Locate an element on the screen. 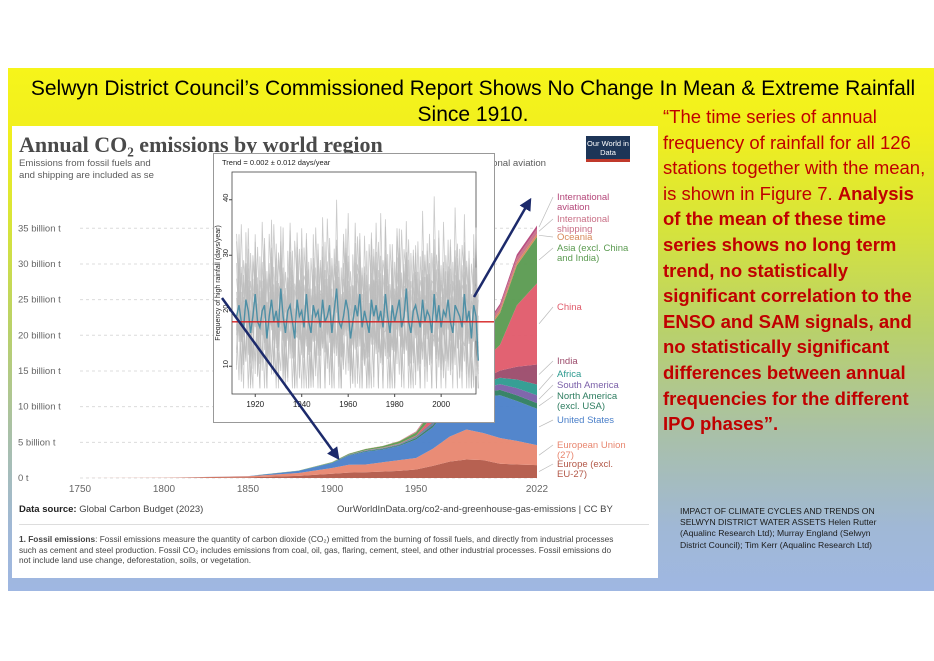  inset-title: Trend = 0.002 ± 0.012 days/year is located at coordinates (276, 162).